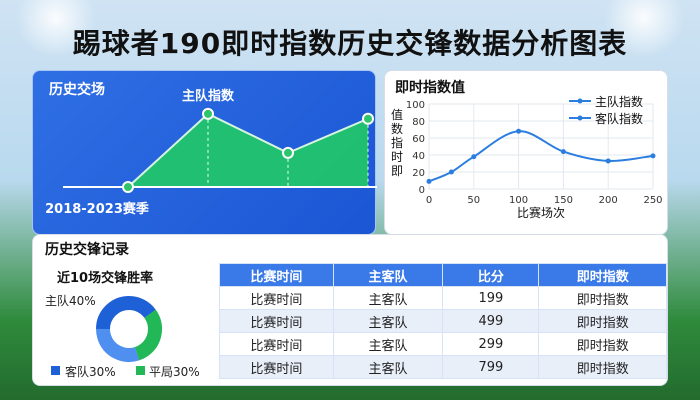 The height and width of the screenshot is (400, 700). What do you see at coordinates (418, 173) in the screenshot?
I see `y-tick-label: 20` at bounding box center [418, 173].